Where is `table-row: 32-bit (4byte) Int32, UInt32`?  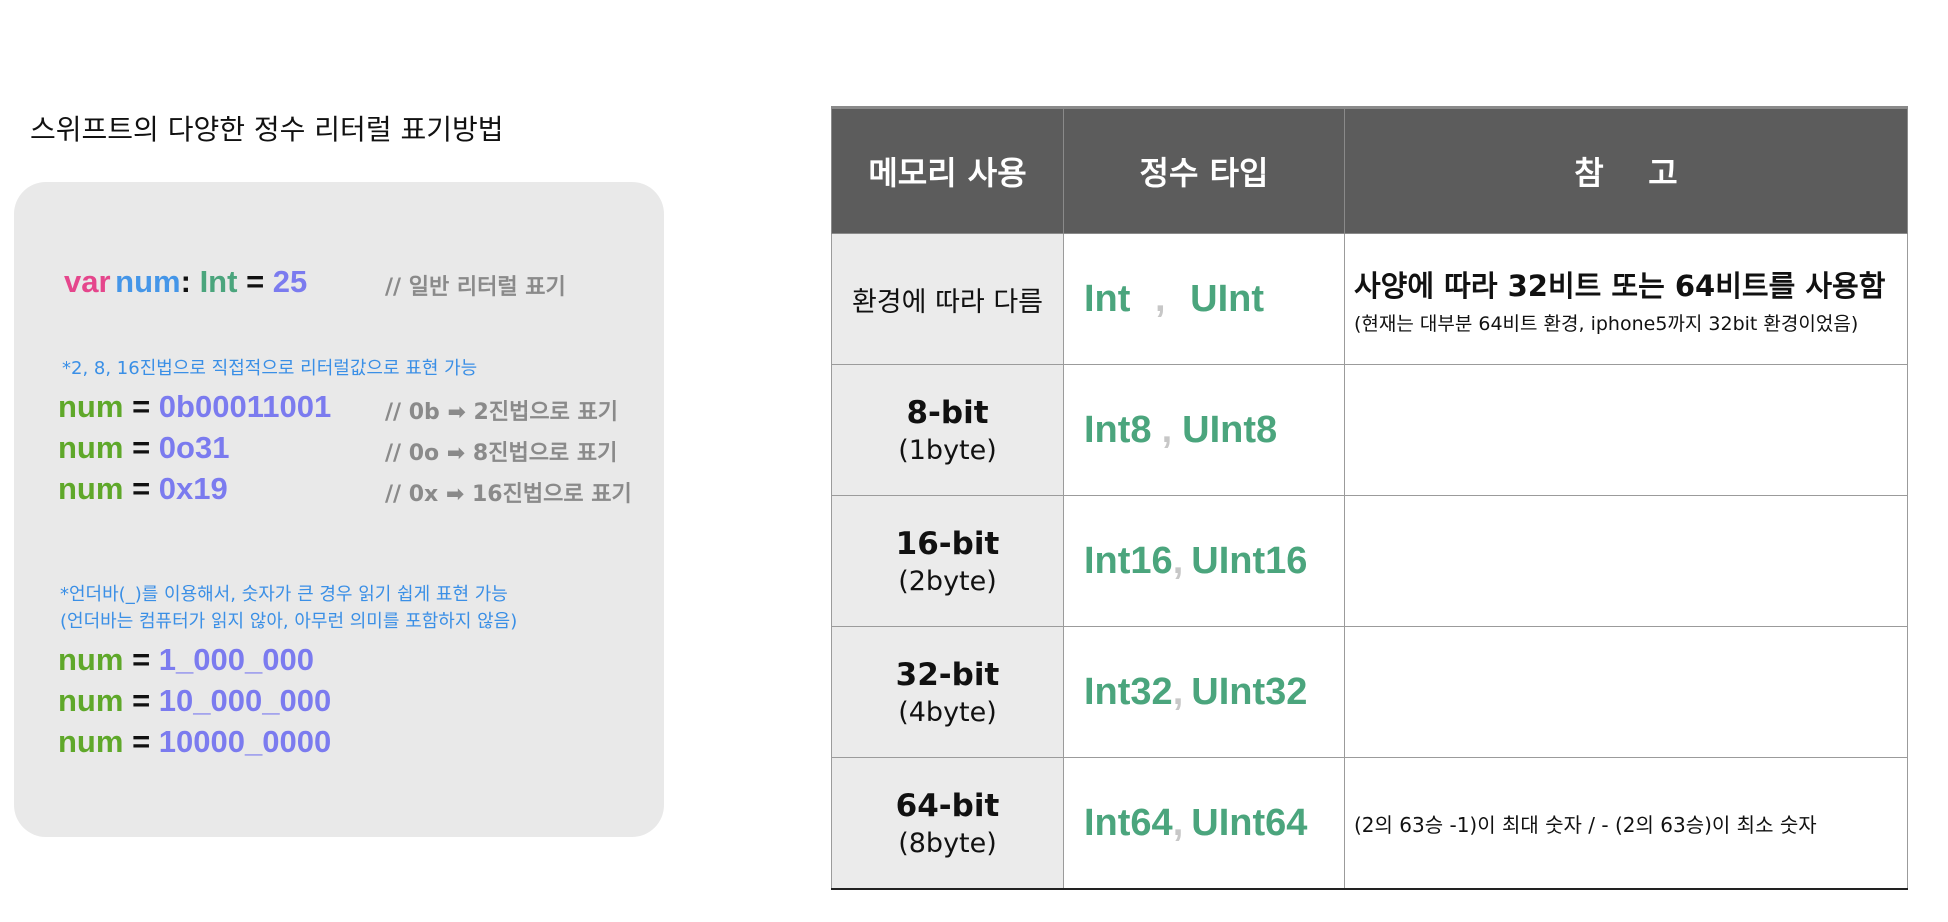 table-row: 32-bit (4byte) Int32, UInt32 is located at coordinates (1369, 692).